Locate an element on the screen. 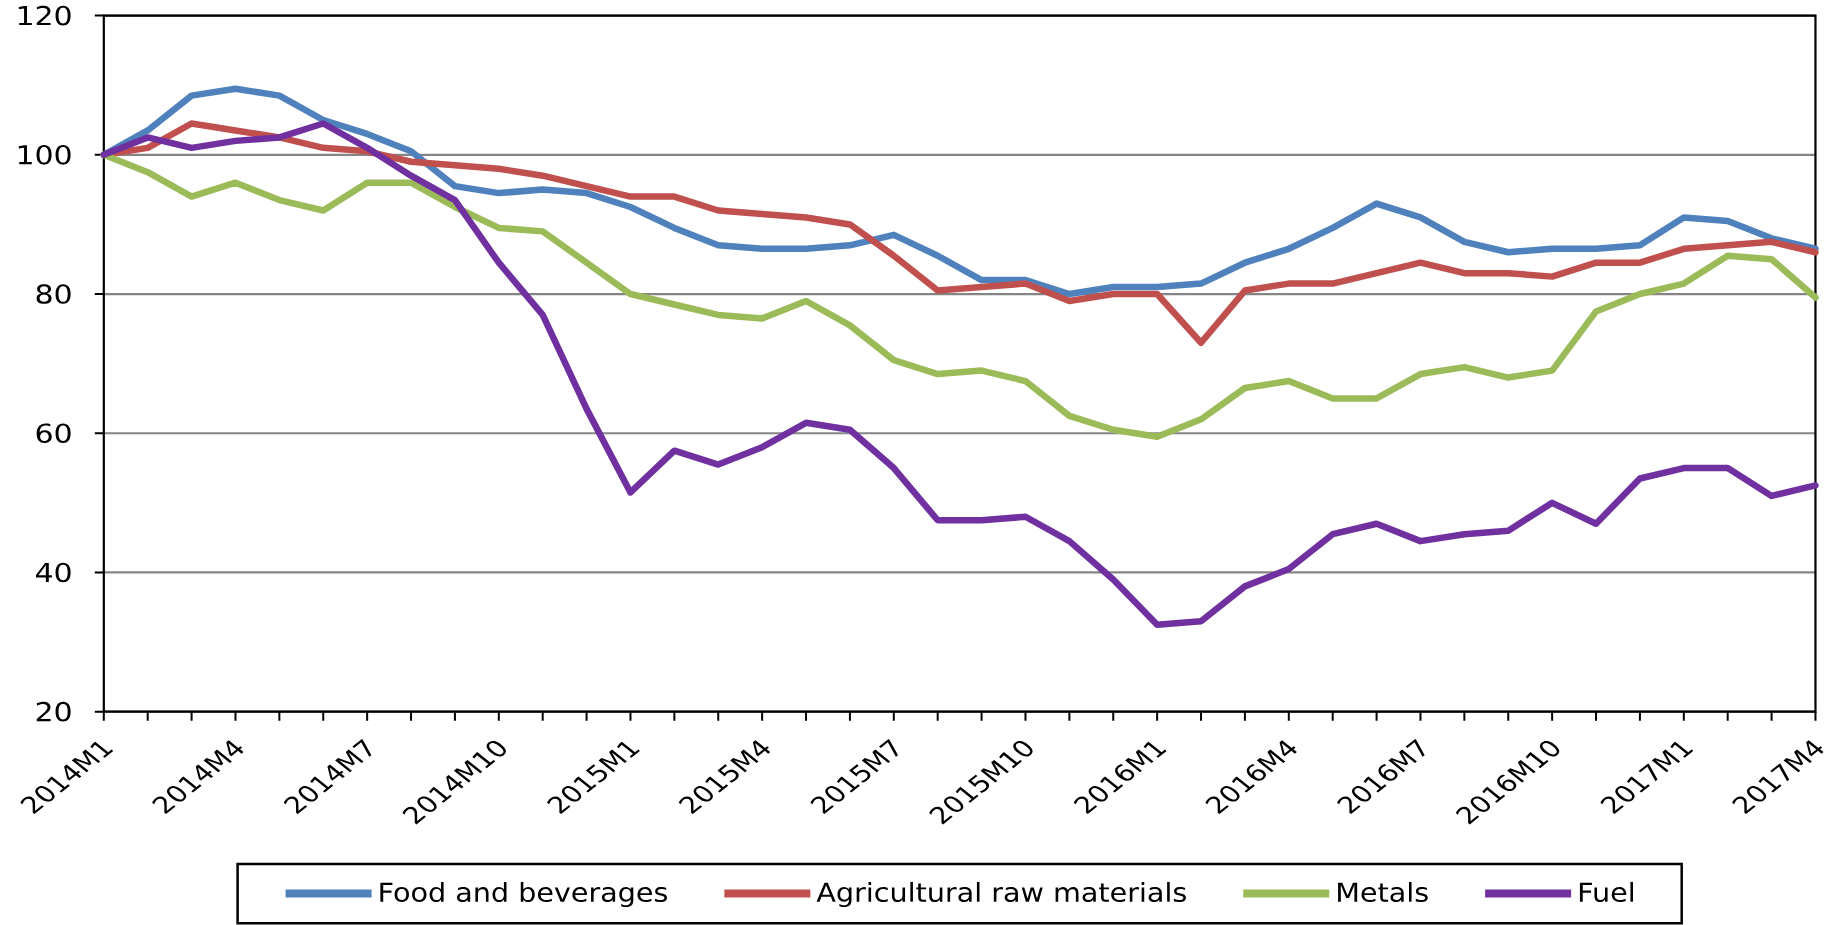  legend-label: Fuel is located at coordinates (1606, 892).